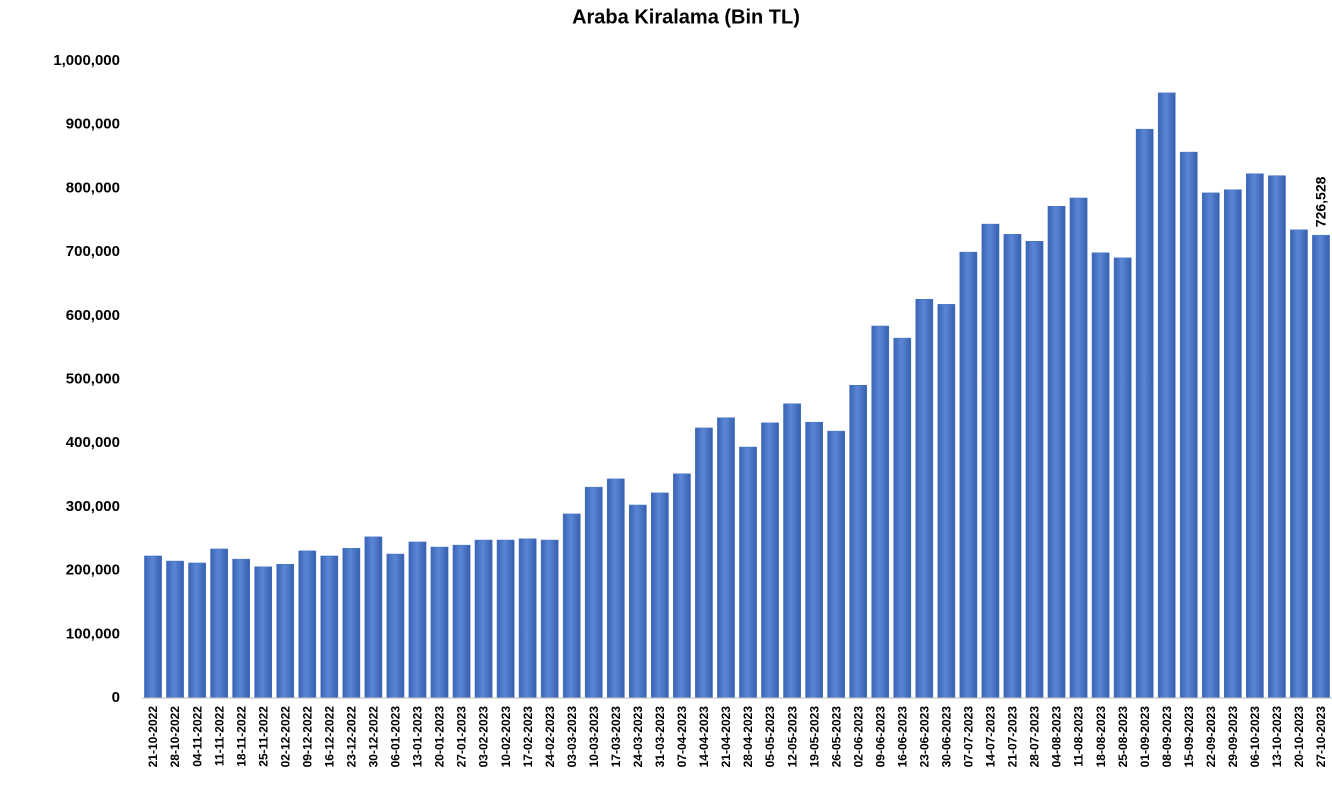 The image size is (1332, 802). What do you see at coordinates (991, 737) in the screenshot?
I see `x-tick-label: 14-07-2023` at bounding box center [991, 737].